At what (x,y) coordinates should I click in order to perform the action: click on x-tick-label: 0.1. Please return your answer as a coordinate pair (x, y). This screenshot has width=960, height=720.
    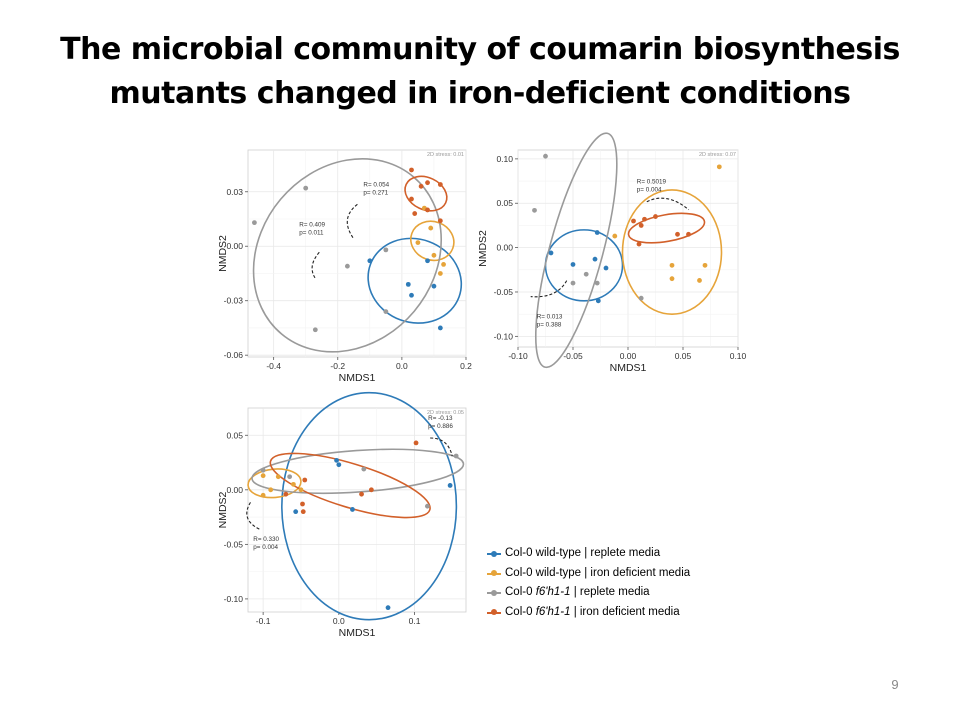
    Looking at the image, I should click on (415, 621).